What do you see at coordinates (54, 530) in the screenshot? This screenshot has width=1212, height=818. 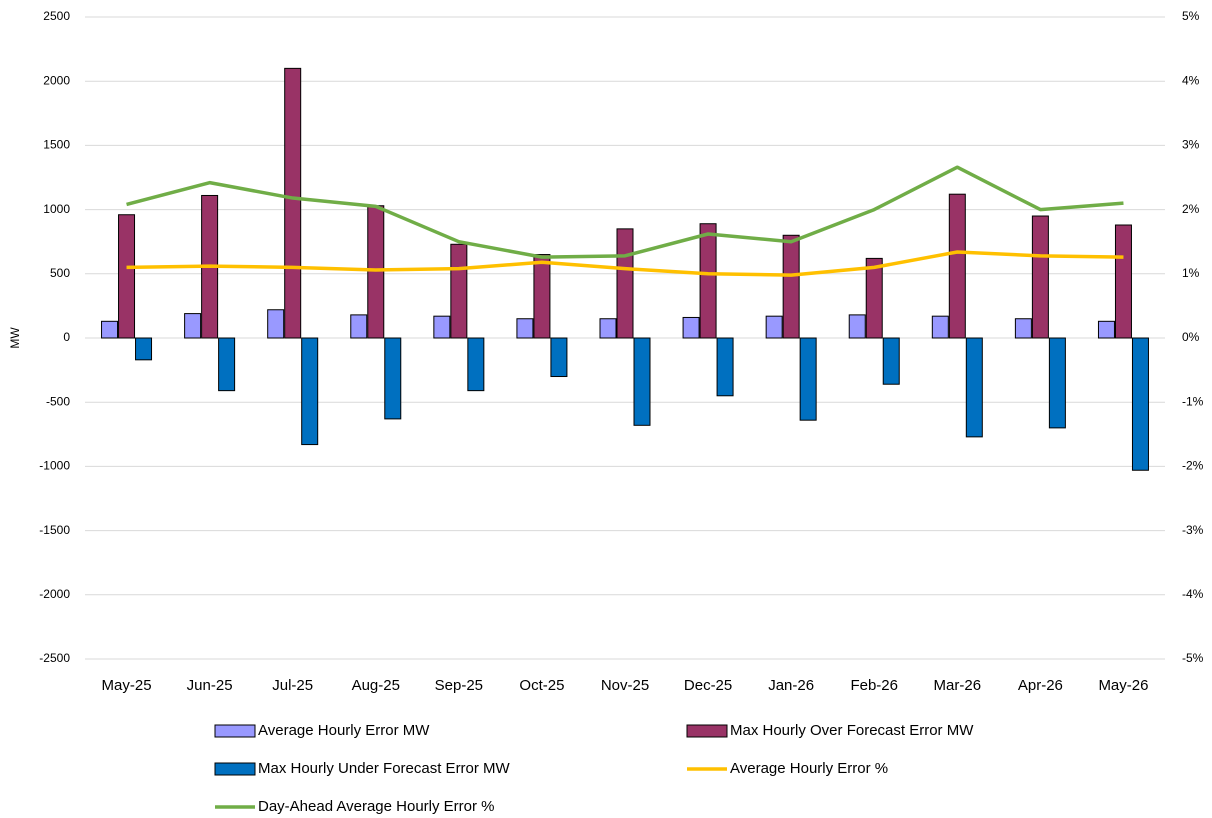 I see `y-tick-label: -1500` at bounding box center [54, 530].